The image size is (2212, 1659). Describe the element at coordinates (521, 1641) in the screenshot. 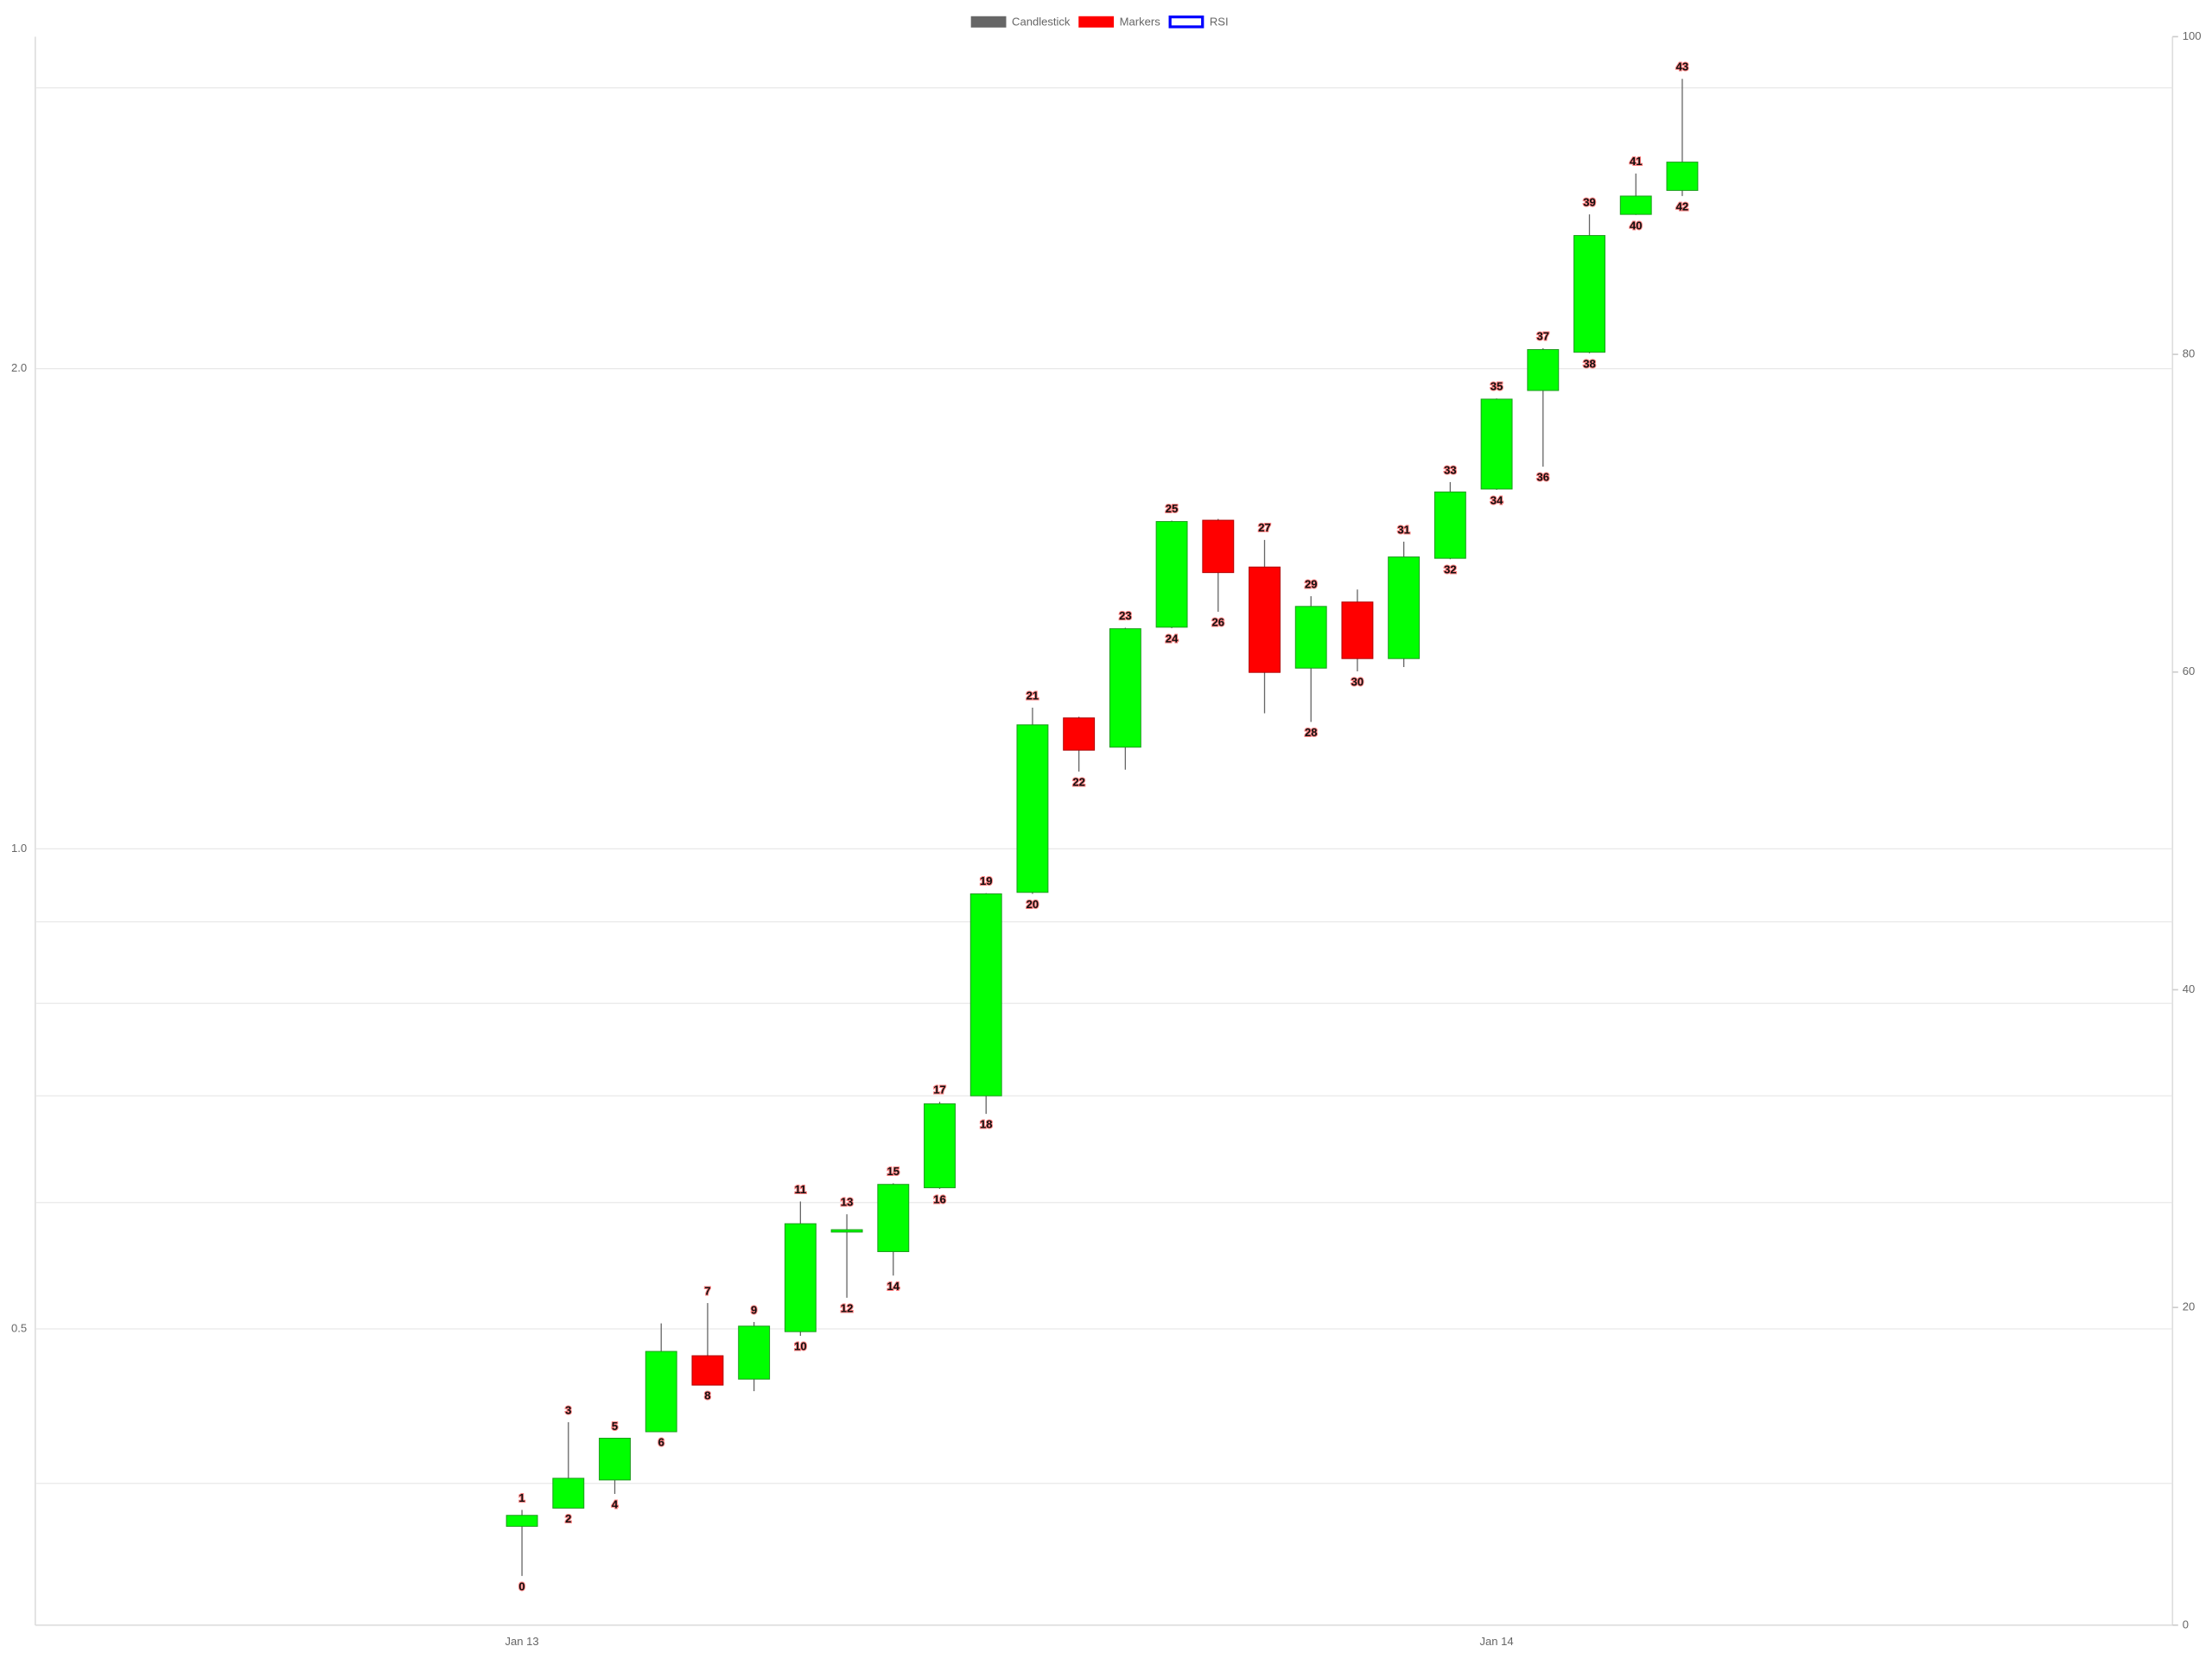

I see `x-tick-label: Jan 13` at that location.